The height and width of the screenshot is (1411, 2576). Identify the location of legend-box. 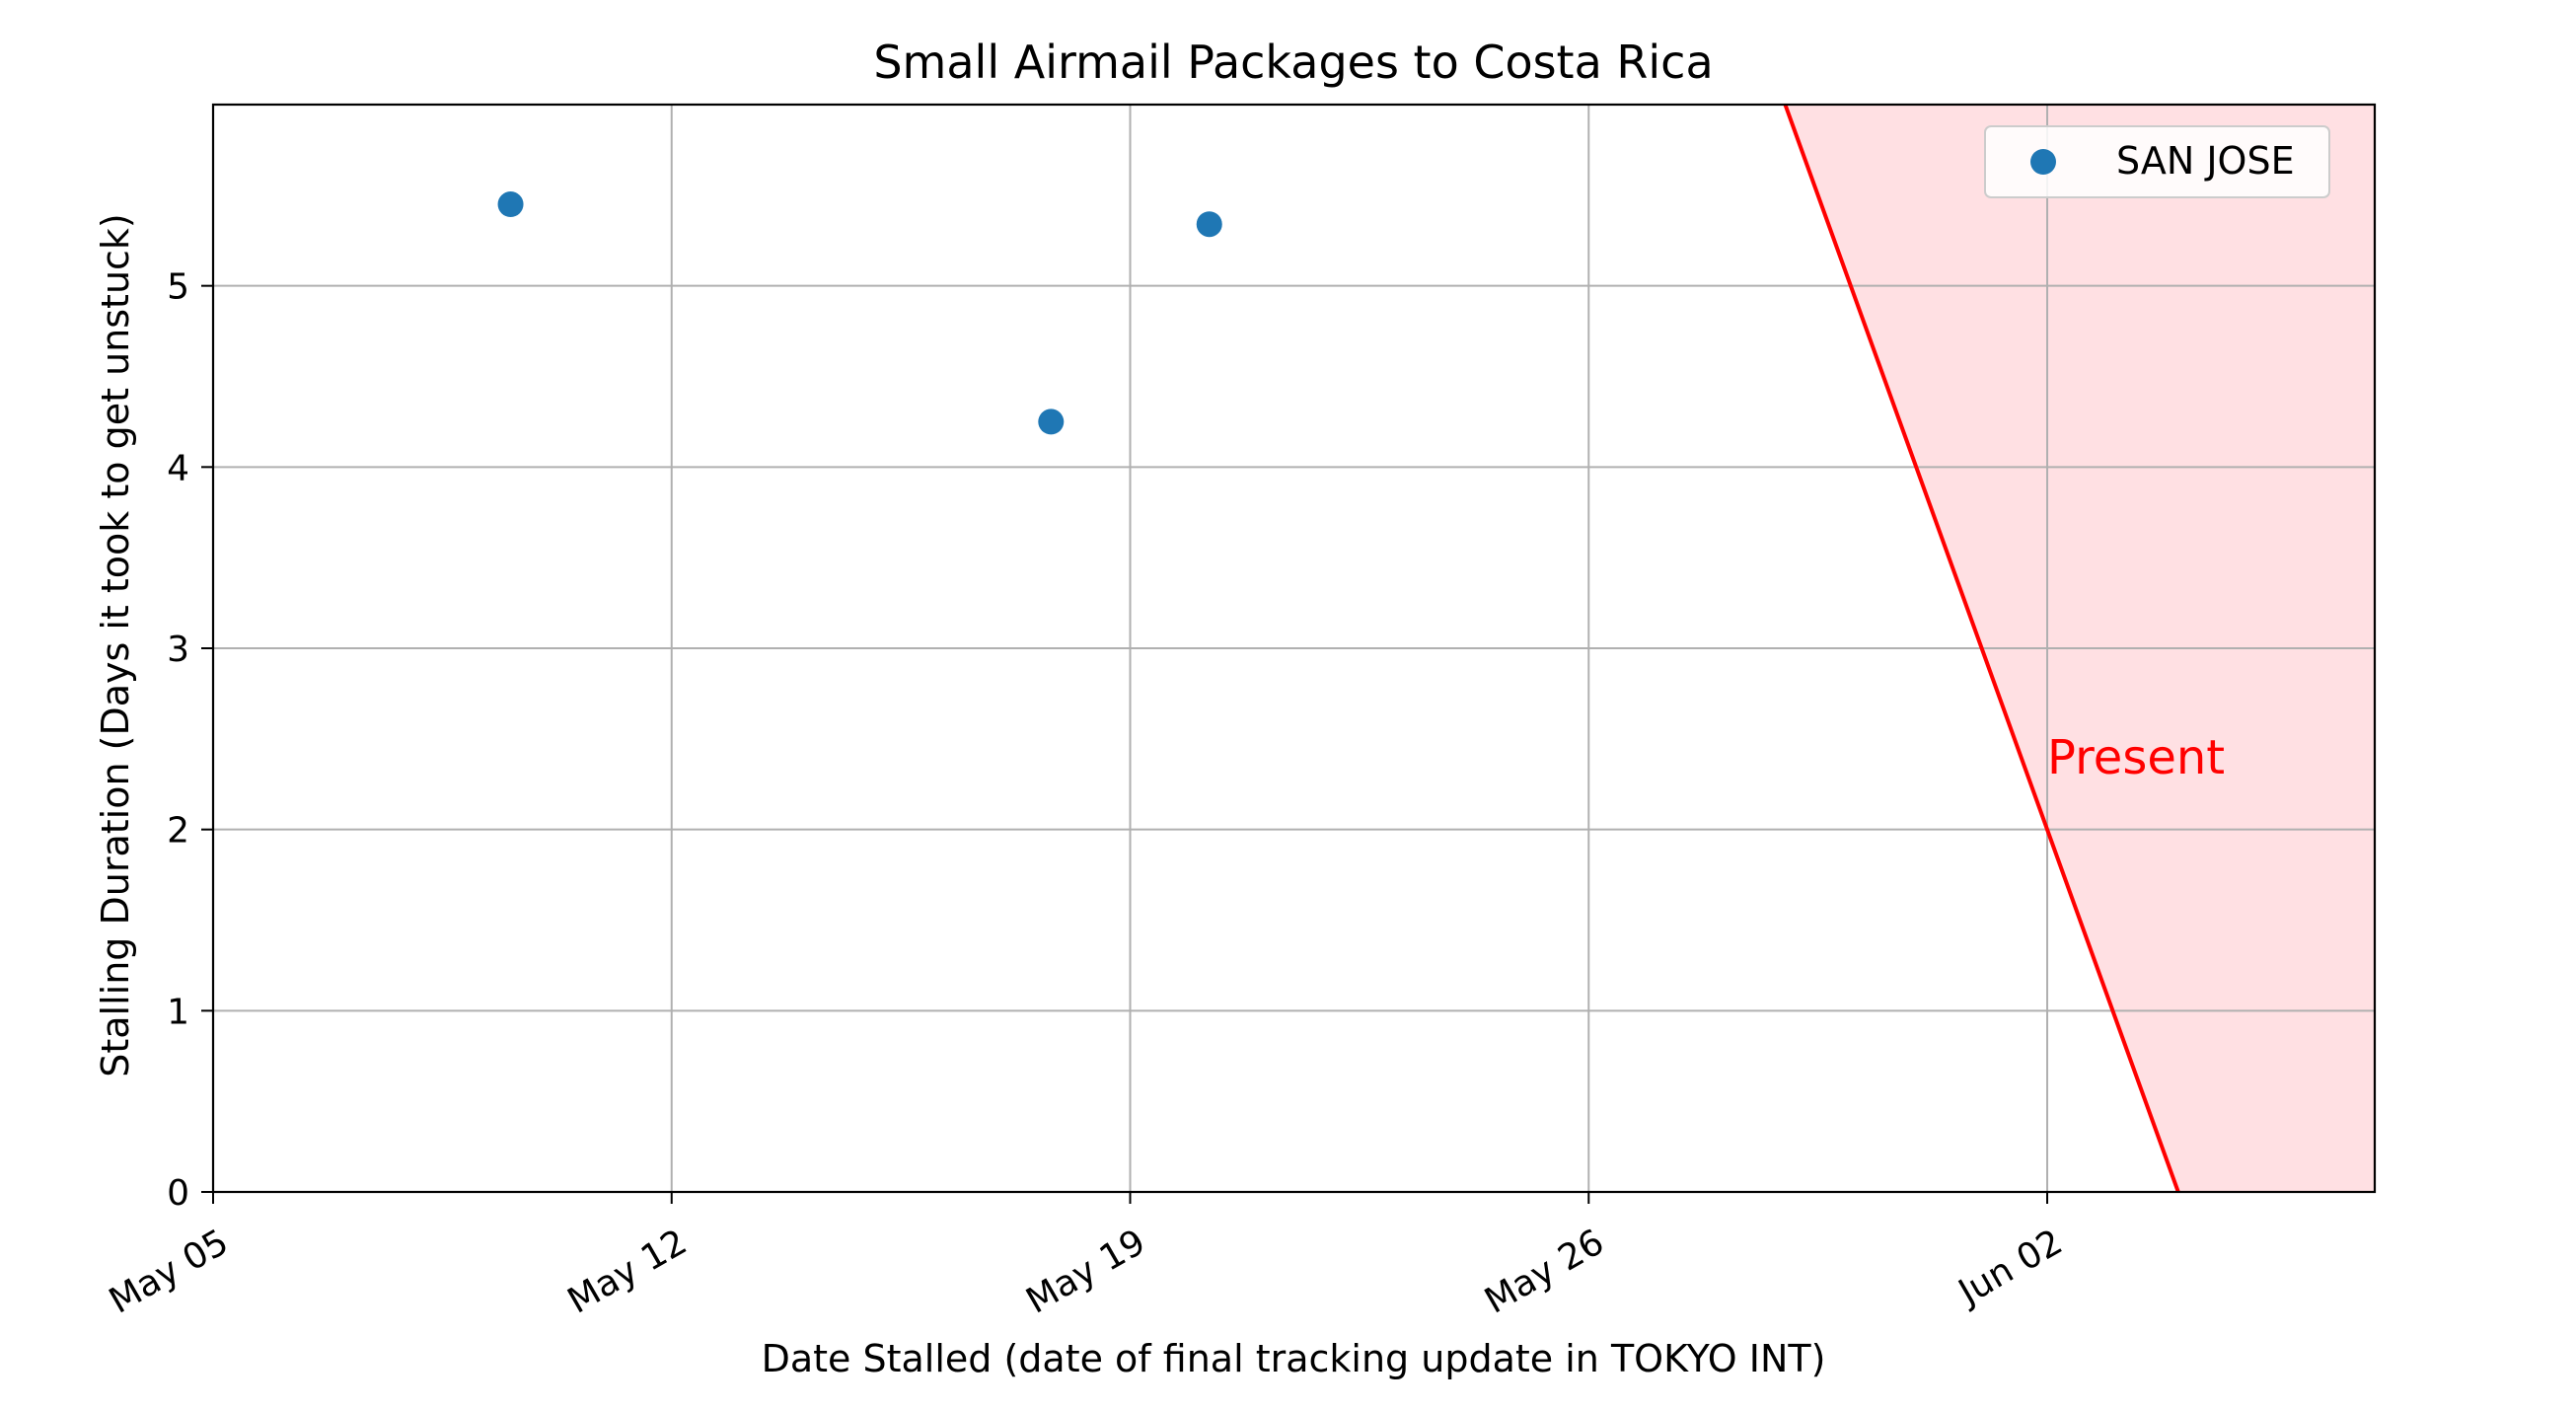
(2157, 161).